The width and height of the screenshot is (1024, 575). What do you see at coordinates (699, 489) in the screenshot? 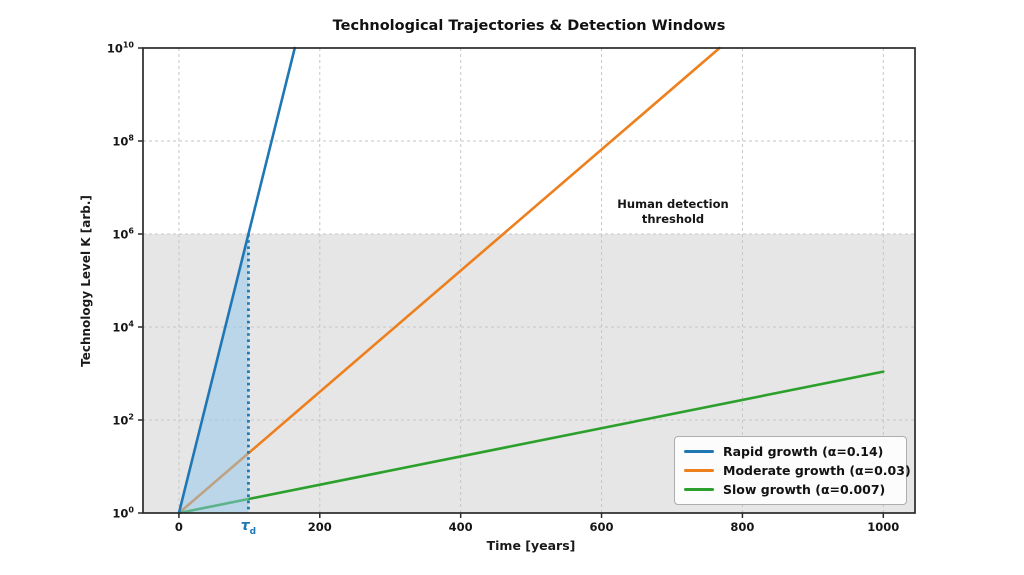
I see `legend-line-swatch-slow` at bounding box center [699, 489].